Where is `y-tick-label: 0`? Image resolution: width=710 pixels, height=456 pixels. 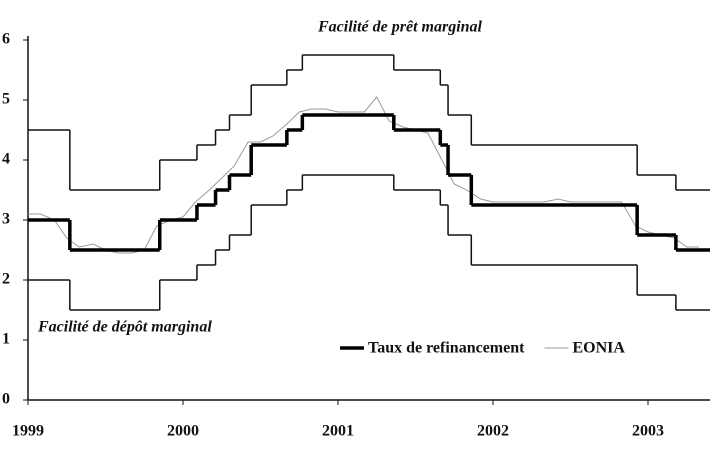 y-tick-label: 0 is located at coordinates (6, 399).